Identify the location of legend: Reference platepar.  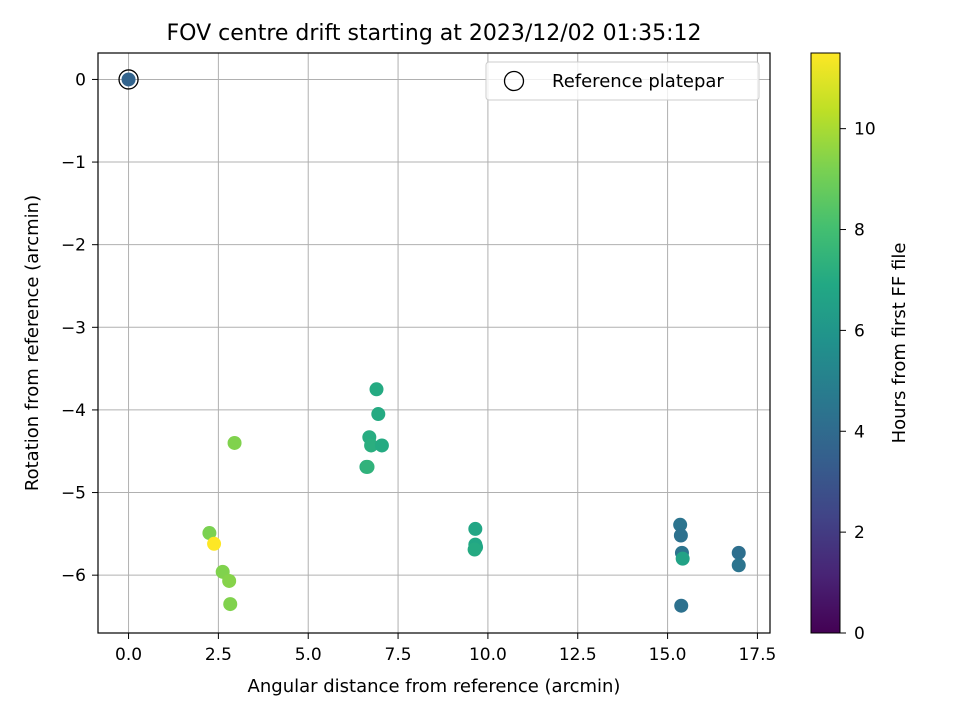
(622, 81).